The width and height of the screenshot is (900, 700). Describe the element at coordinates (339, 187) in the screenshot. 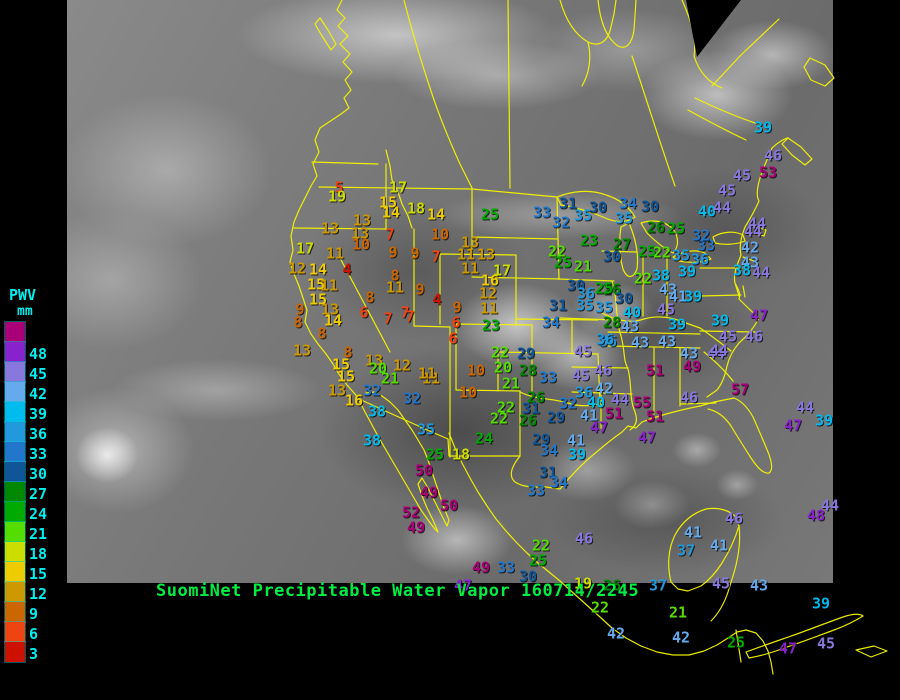

I see `station-value: 5` at that location.